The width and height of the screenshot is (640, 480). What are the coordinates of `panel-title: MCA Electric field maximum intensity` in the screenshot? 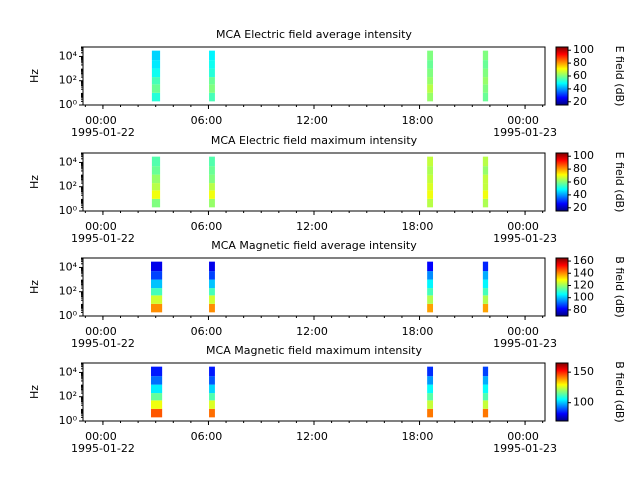 It's located at (314, 140).